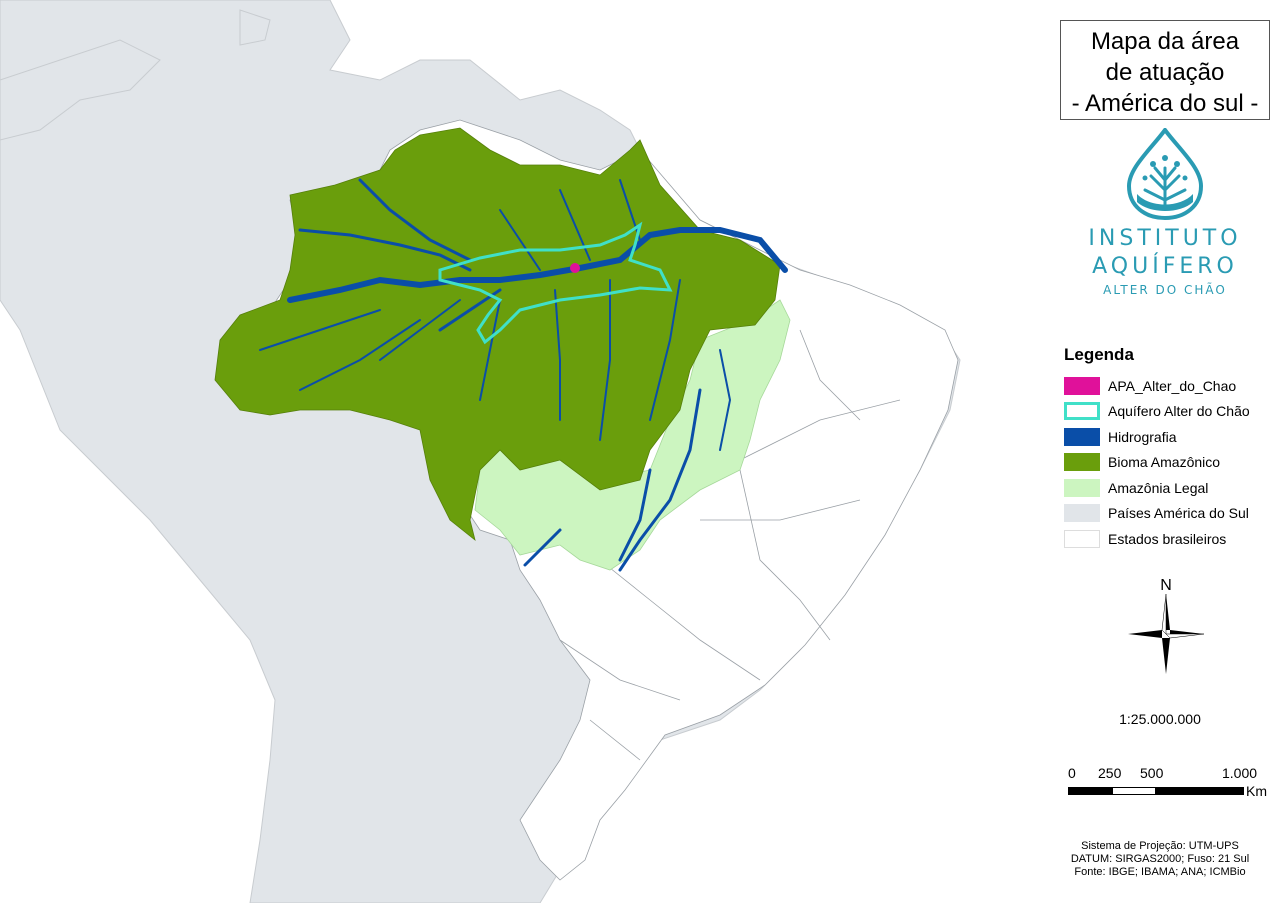 The height and width of the screenshot is (908, 1280). What do you see at coordinates (1072, 773) in the screenshot?
I see `scale-tick: 0` at bounding box center [1072, 773].